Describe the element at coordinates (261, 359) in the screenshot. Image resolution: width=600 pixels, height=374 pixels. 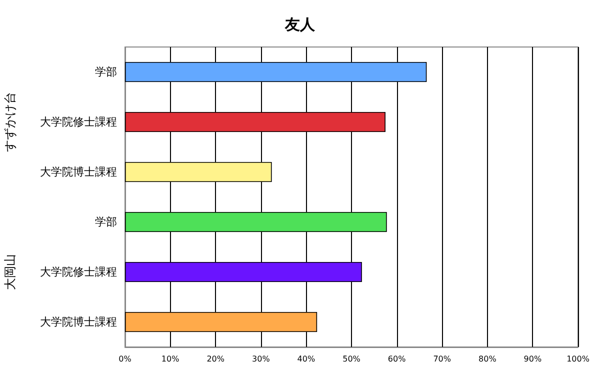
I see `x-tick-label: 30%` at that location.